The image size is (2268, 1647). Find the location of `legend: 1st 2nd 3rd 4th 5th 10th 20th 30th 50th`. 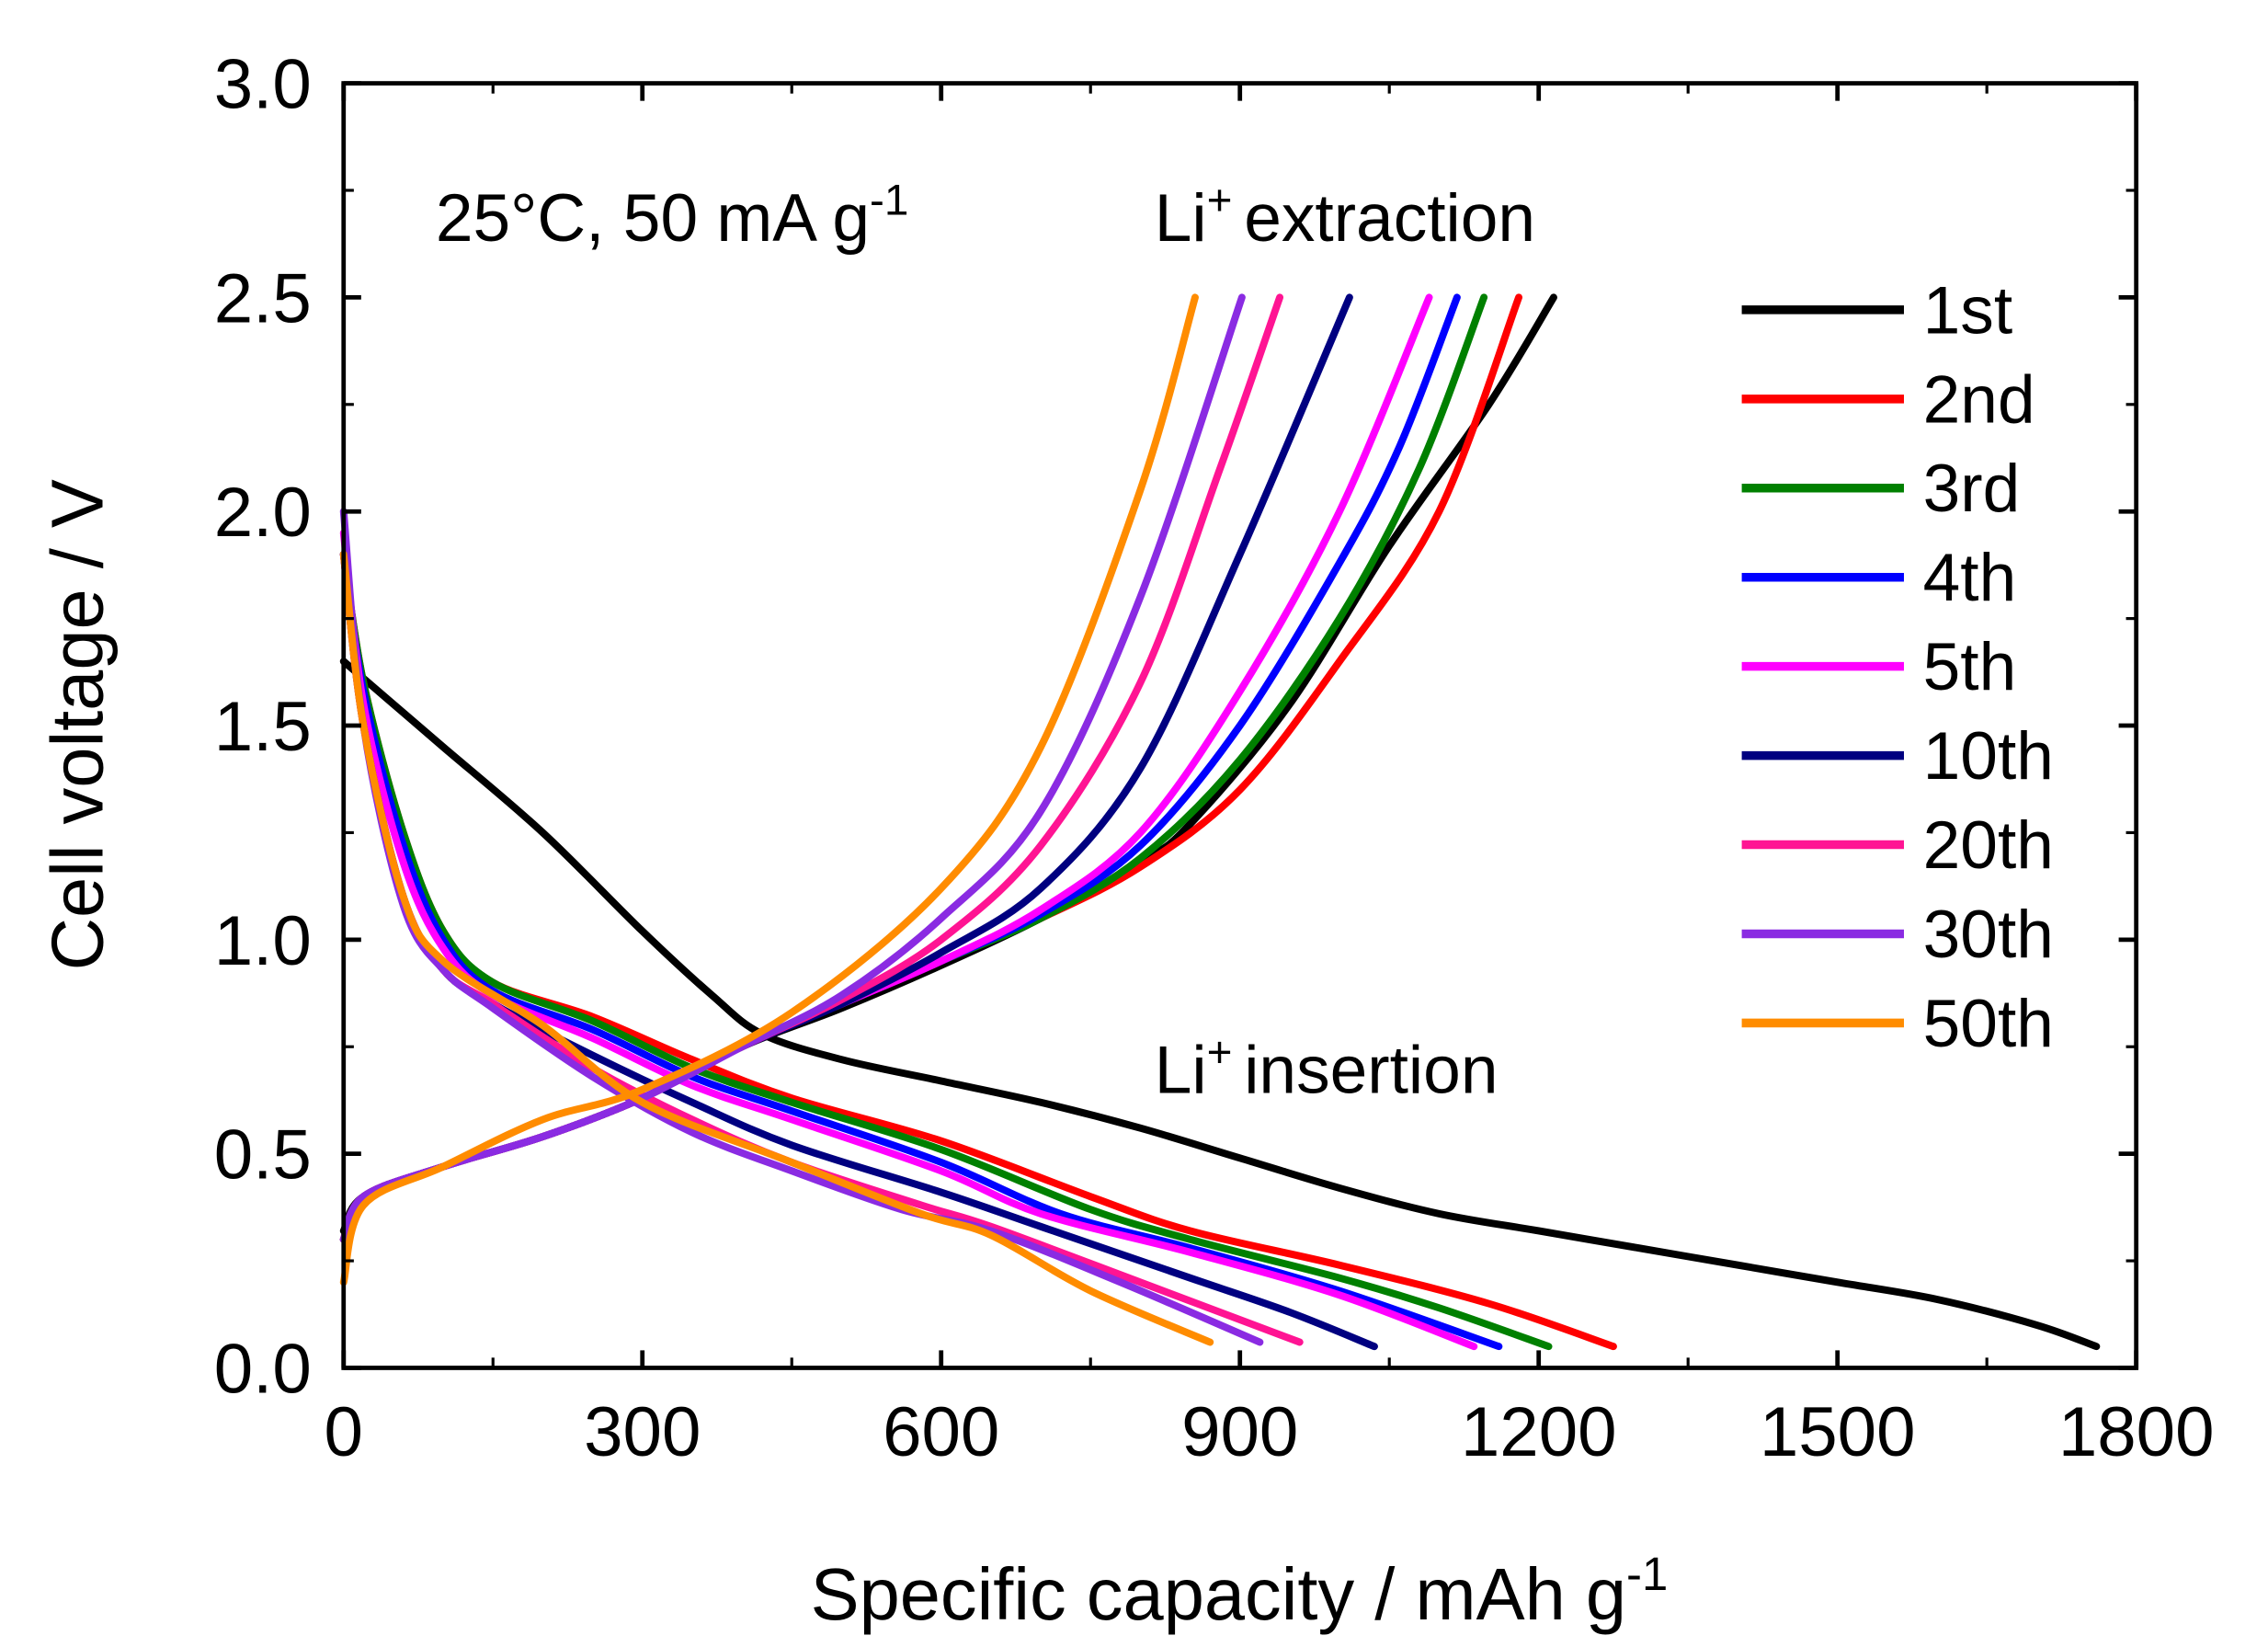

legend: 1st 2nd 3rd 4th 5th 10th 20th 30th 50th is located at coordinates (1898, 667).